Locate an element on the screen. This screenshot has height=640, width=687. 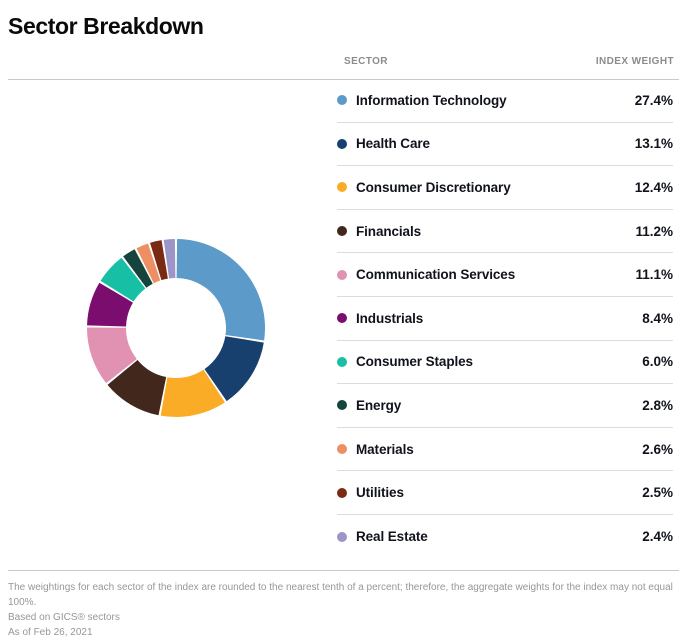
legend-weight-value: 11.1% is located at coordinates (654, 275).